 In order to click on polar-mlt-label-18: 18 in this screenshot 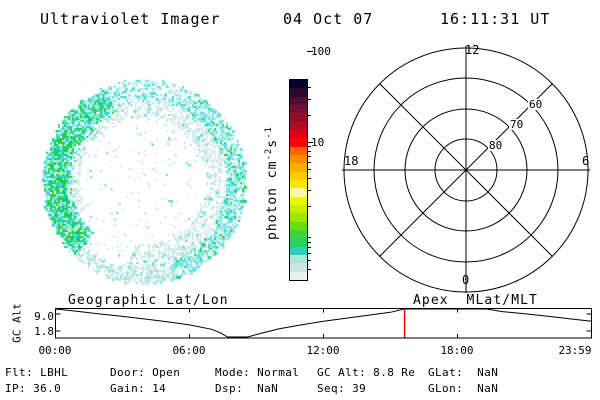, I will do `click(351, 161)`.